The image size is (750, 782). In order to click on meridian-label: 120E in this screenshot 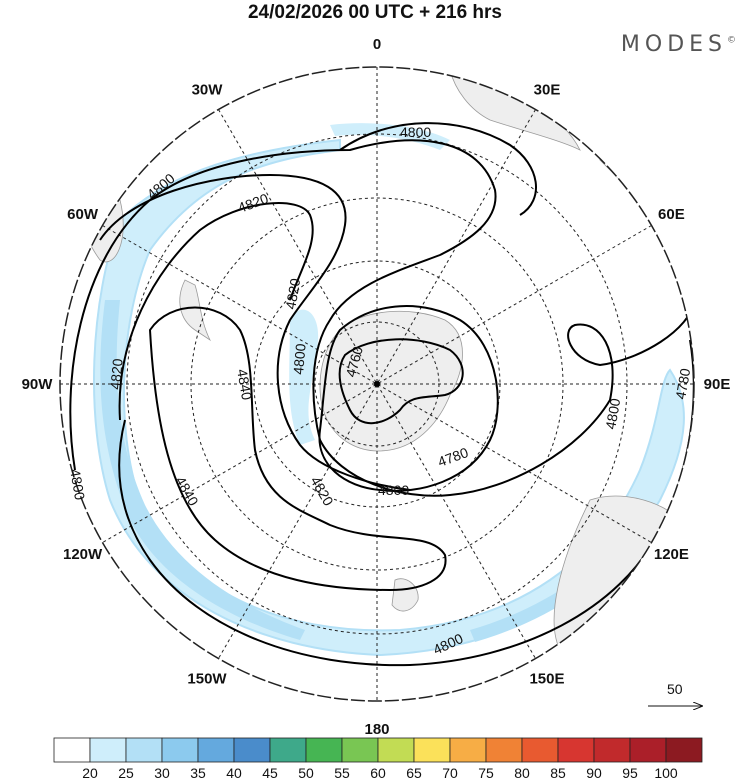, I will do `click(671, 554)`.